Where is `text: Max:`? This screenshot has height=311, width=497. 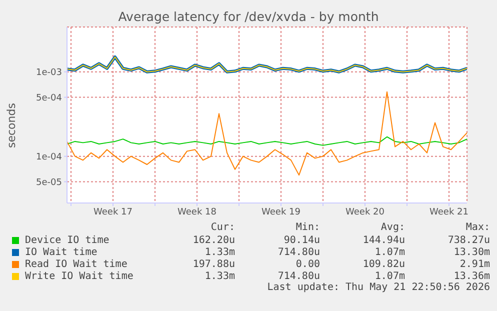
text: Max: is located at coordinates (477, 228).